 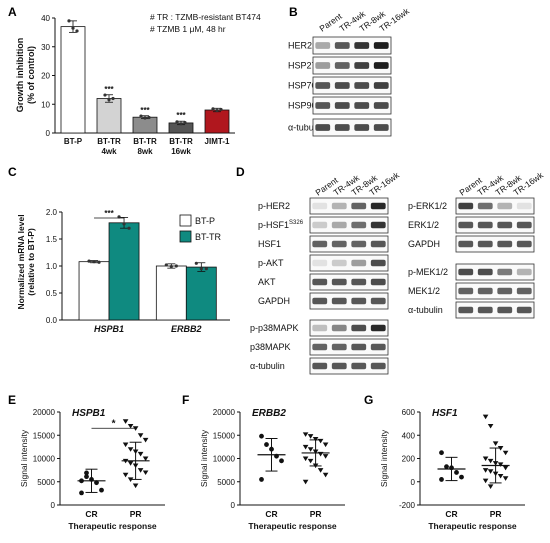 What do you see at coordinates (145, 110) in the screenshot?
I see `panel-a-significance: ***` at bounding box center [145, 110].